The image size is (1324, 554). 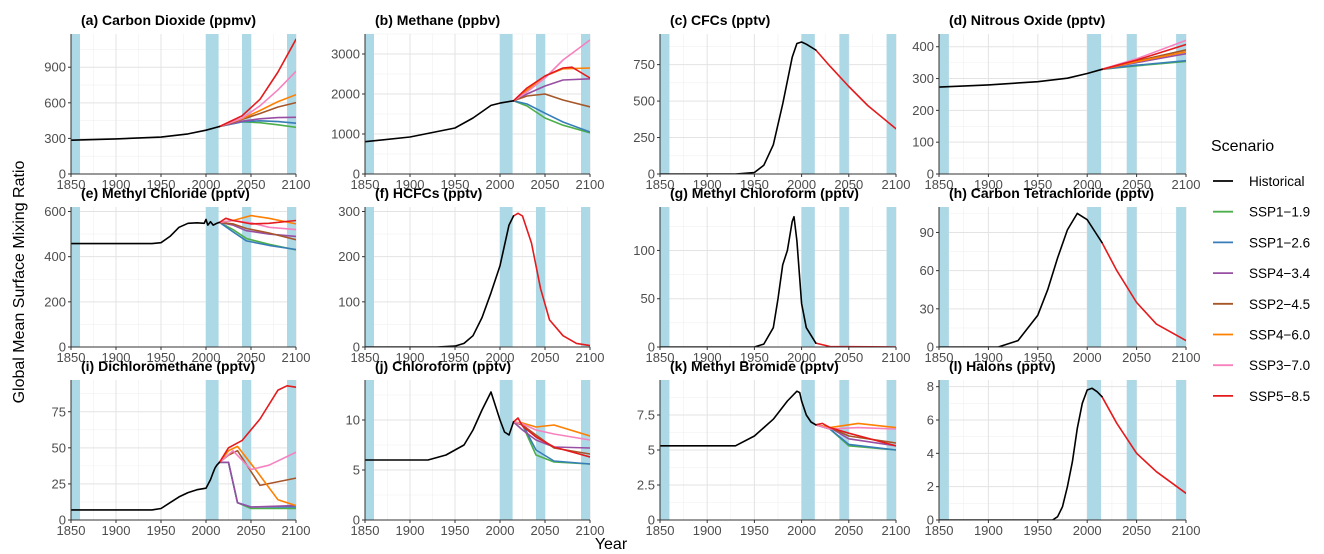 I want to click on legend-label: SSP1−1.9, so click(x=1279, y=212).